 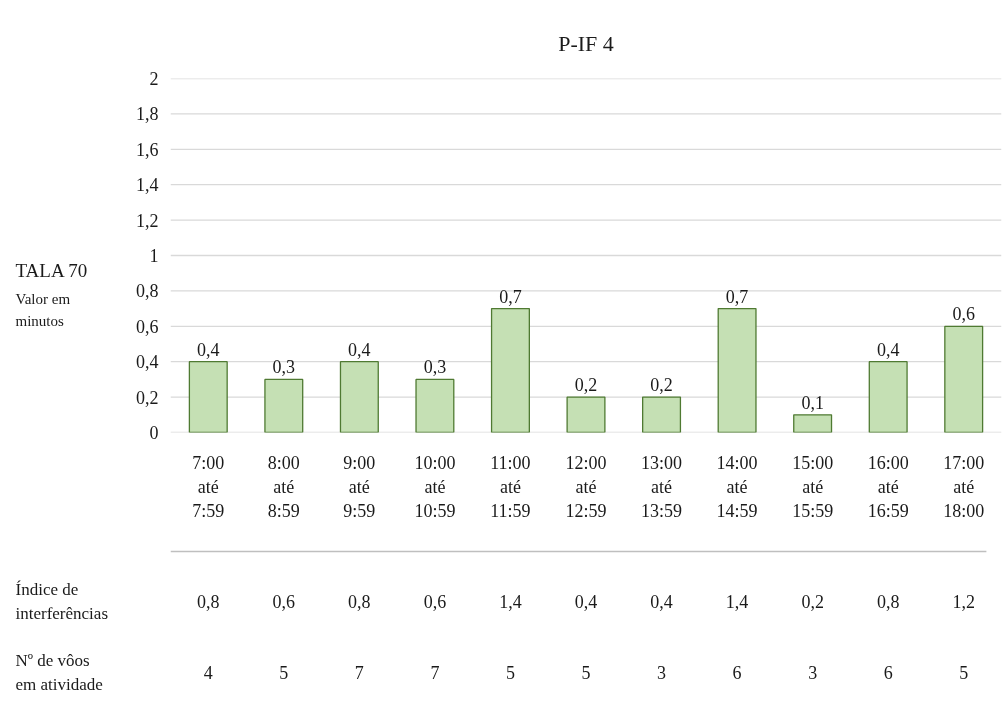 I want to click on y-tick-label: 0,2, so click(x=147, y=397).